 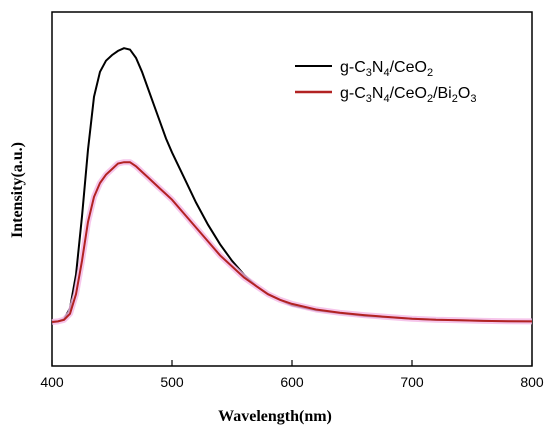 I want to click on x-tick-label-800: 800, so click(x=532, y=382).